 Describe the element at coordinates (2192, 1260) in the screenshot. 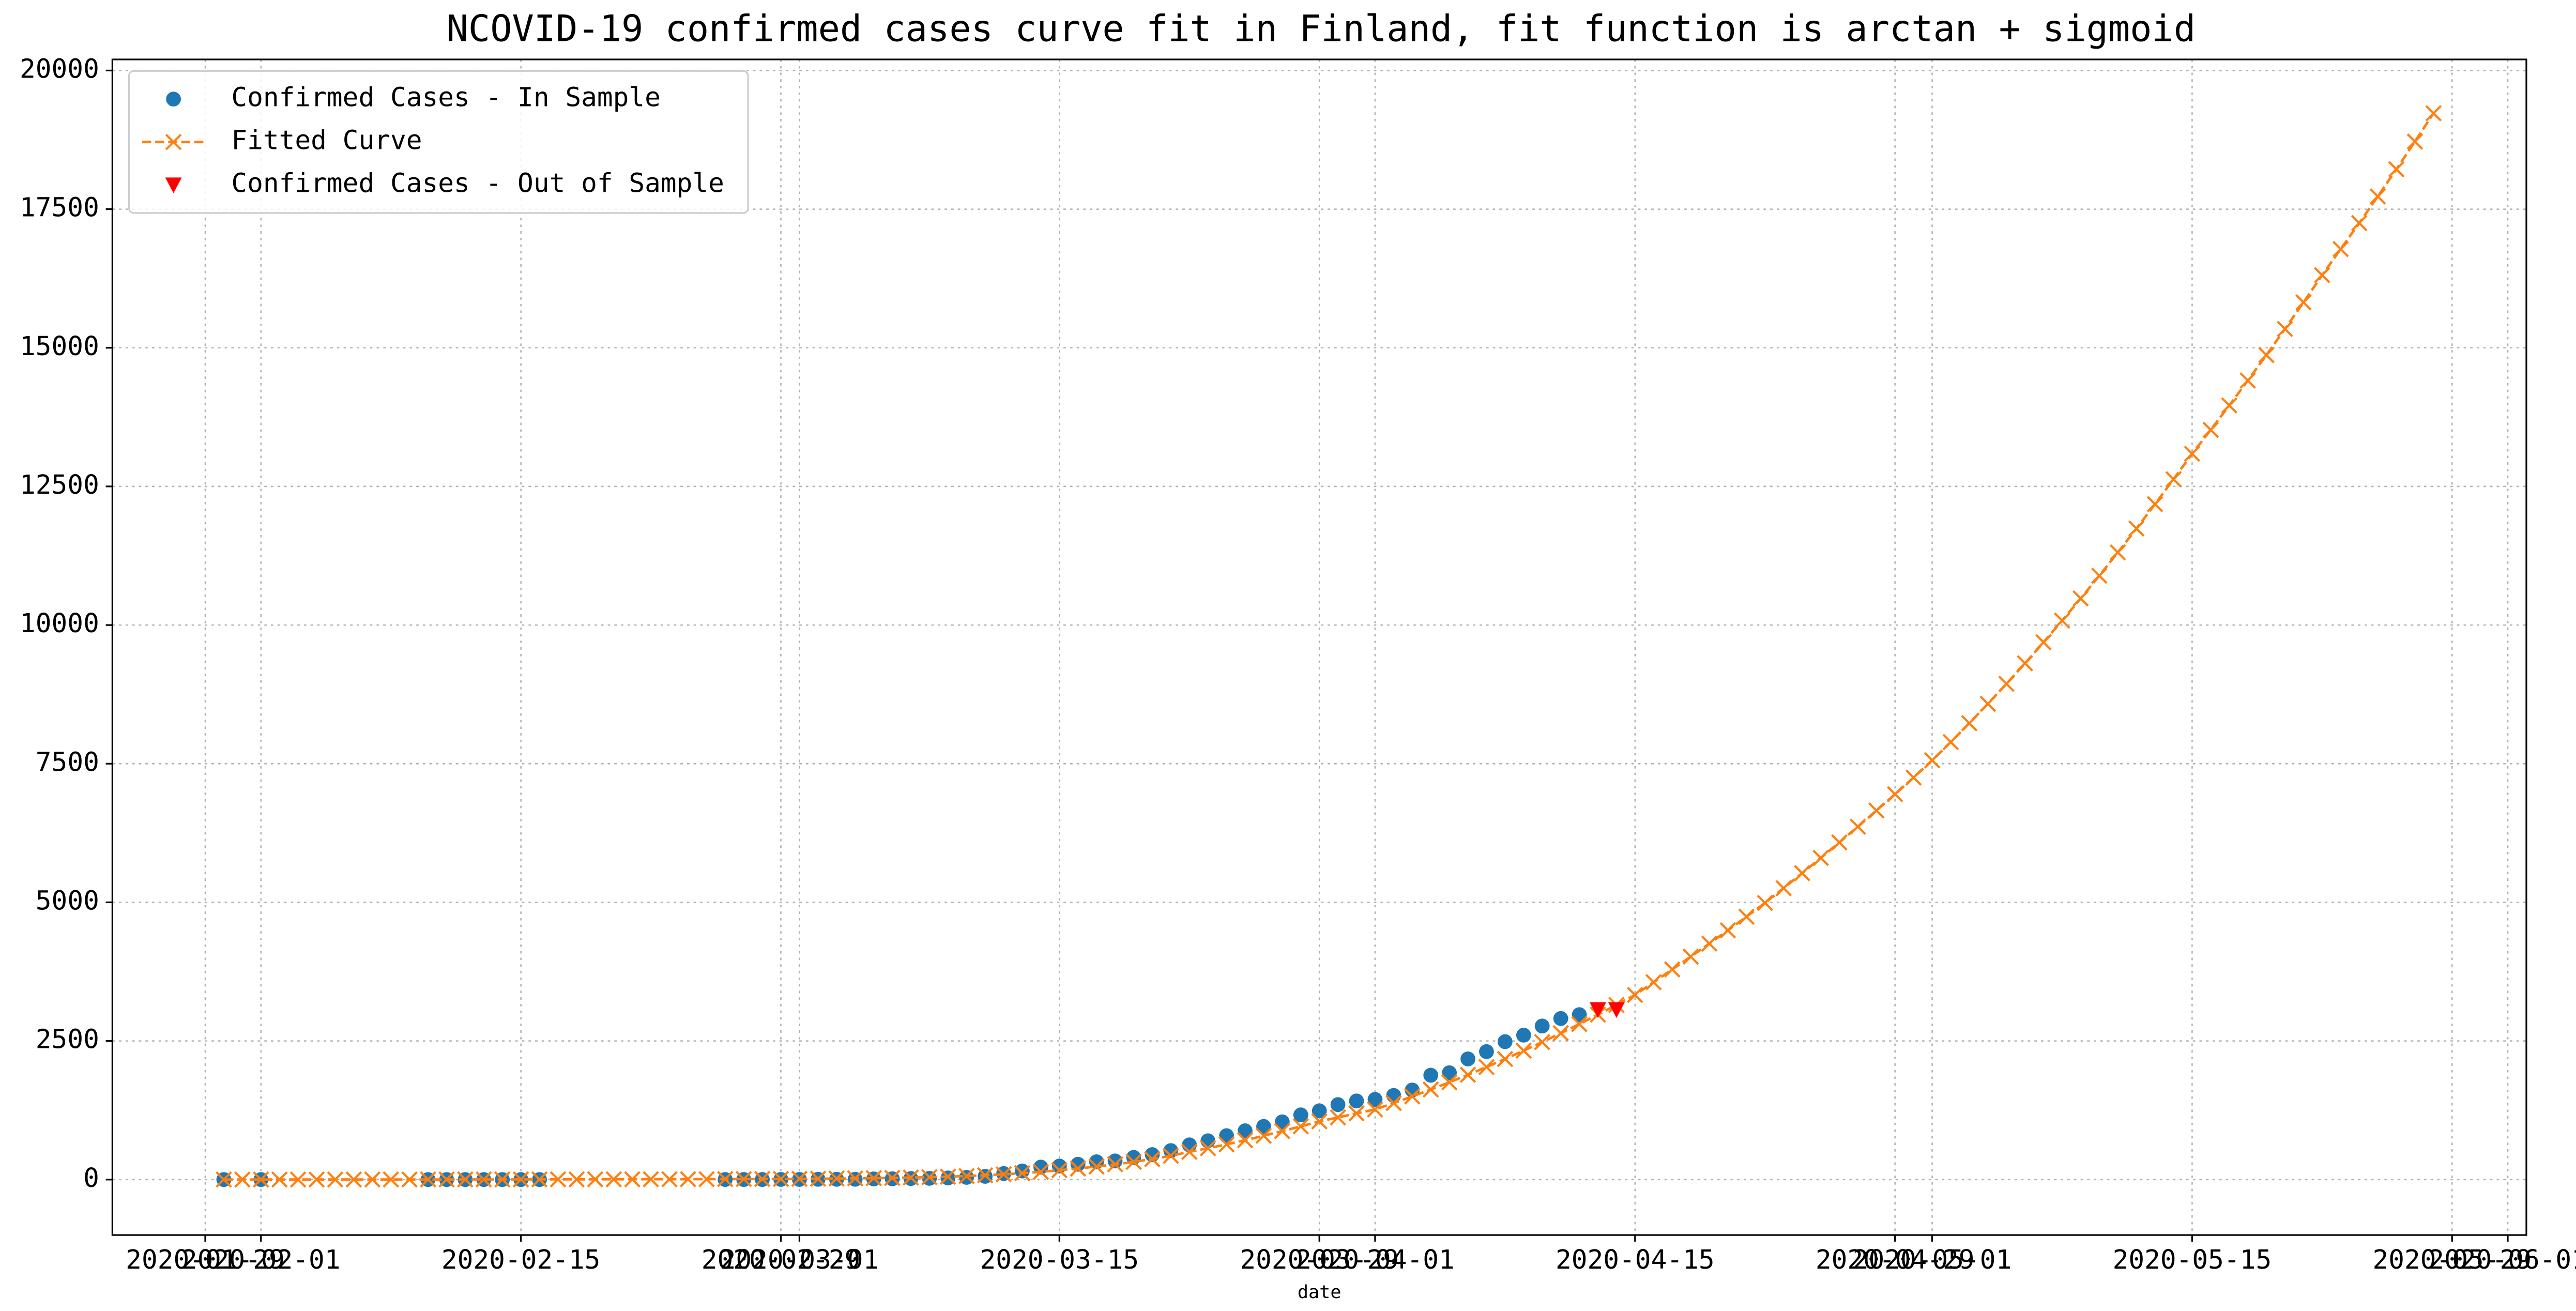

I see `x-tick-label: 2020-05-15` at that location.